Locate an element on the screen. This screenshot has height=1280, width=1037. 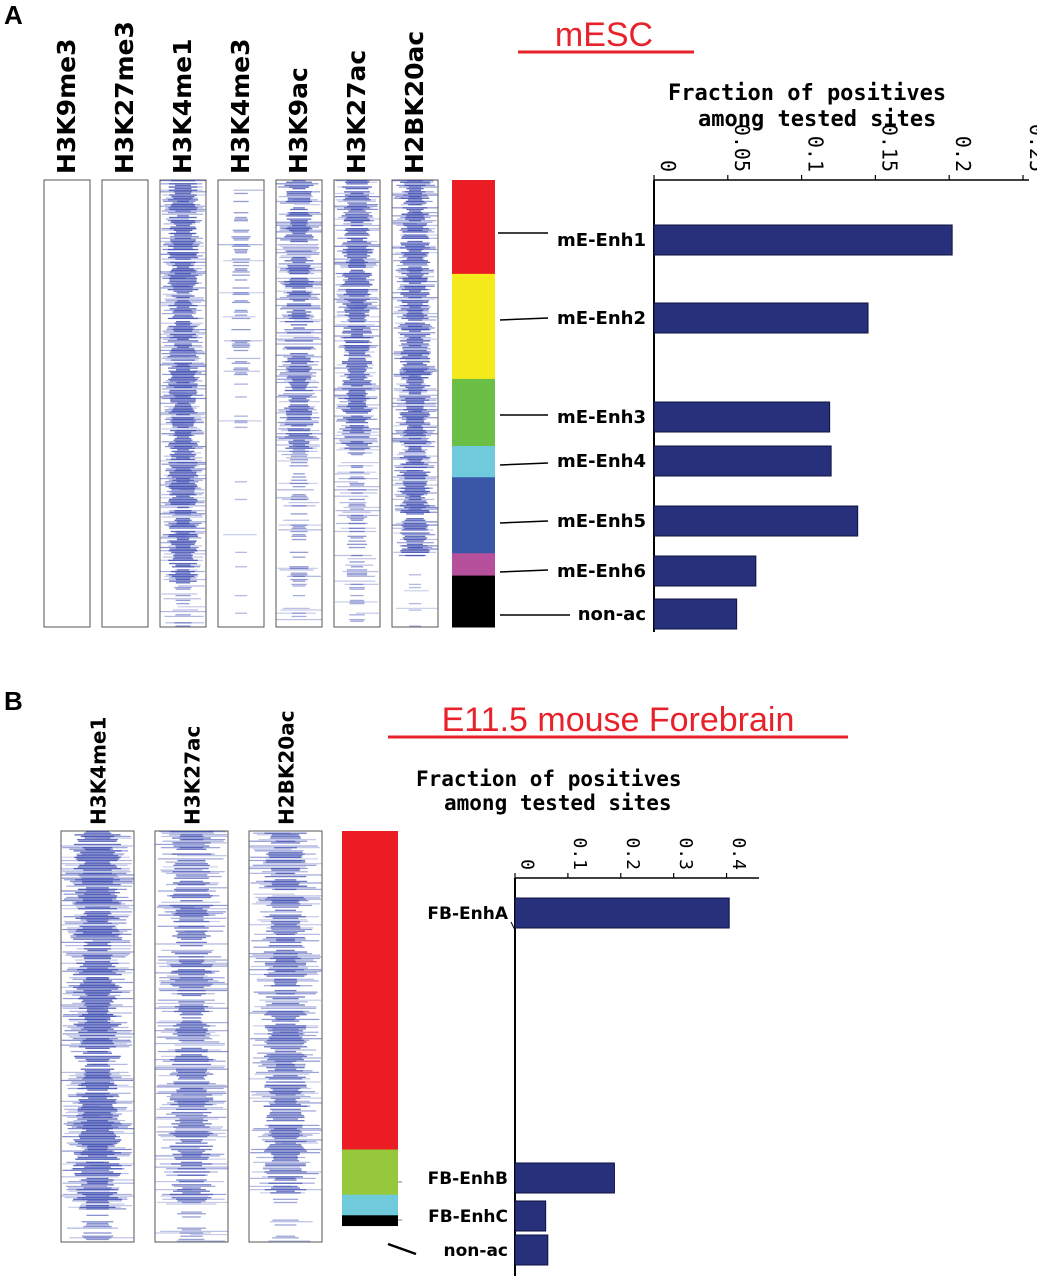
heatmap-a-h3k9ac-label: H3K9ac is located at coordinates (298, 120).